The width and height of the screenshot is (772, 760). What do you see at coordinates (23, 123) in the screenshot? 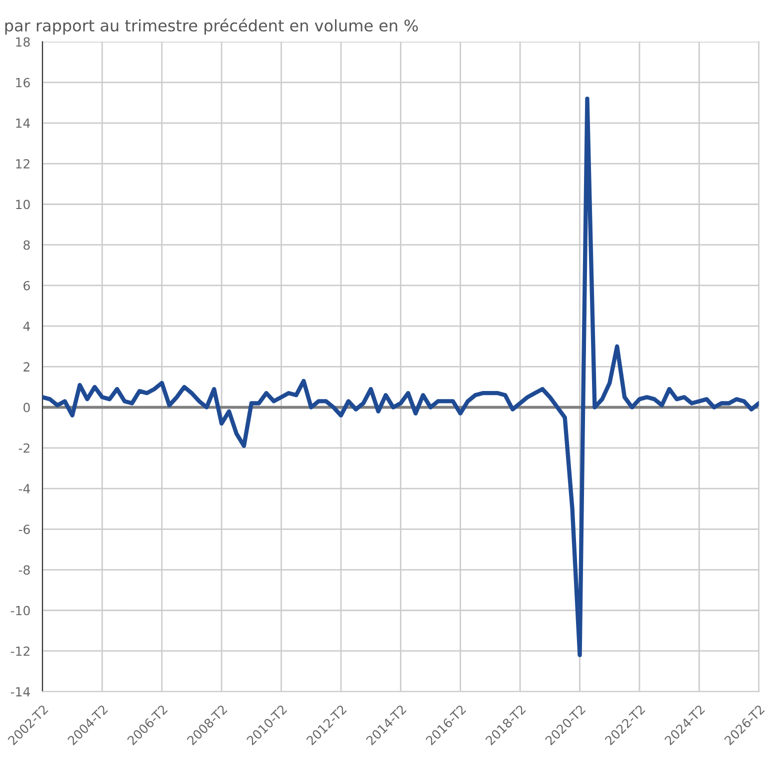
I see `y-tick-label: 14` at bounding box center [23, 123].